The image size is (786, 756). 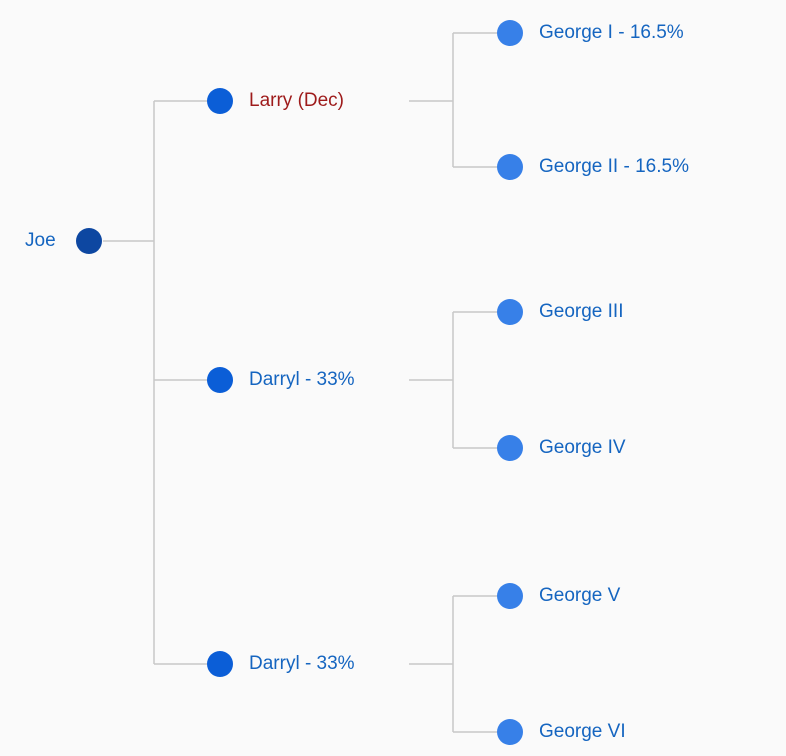 What do you see at coordinates (220, 101) in the screenshot?
I see `node-marker-larry` at bounding box center [220, 101].